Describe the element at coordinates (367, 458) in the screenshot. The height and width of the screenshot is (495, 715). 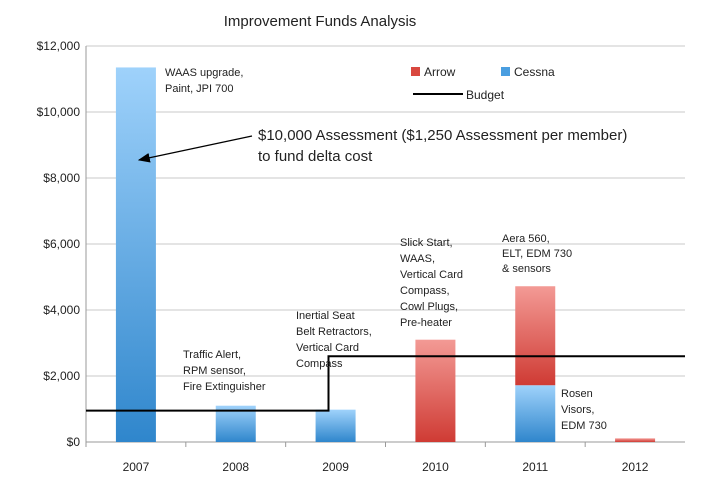
I see `x-axis: 2007 2008 2009 2010 2011 2012` at that location.